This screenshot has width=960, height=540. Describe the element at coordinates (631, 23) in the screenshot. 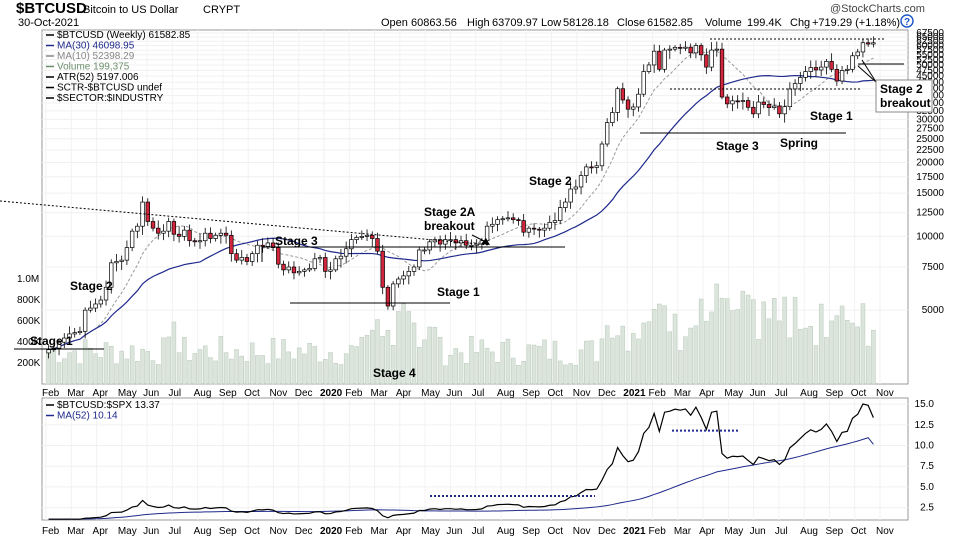

I see `close-label: Close` at that location.